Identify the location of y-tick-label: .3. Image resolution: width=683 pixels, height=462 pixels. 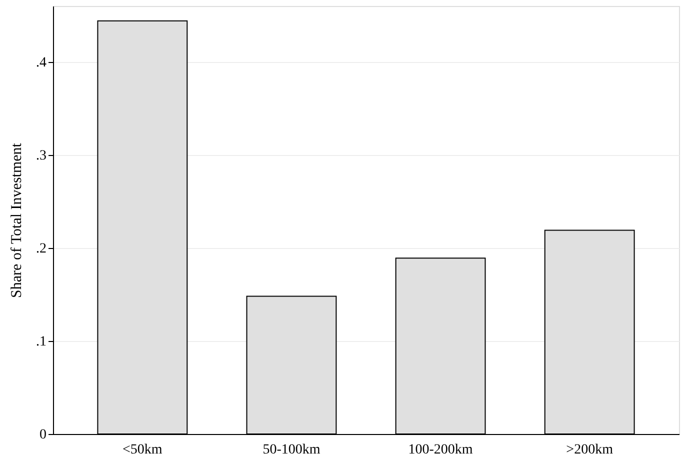
(41, 156).